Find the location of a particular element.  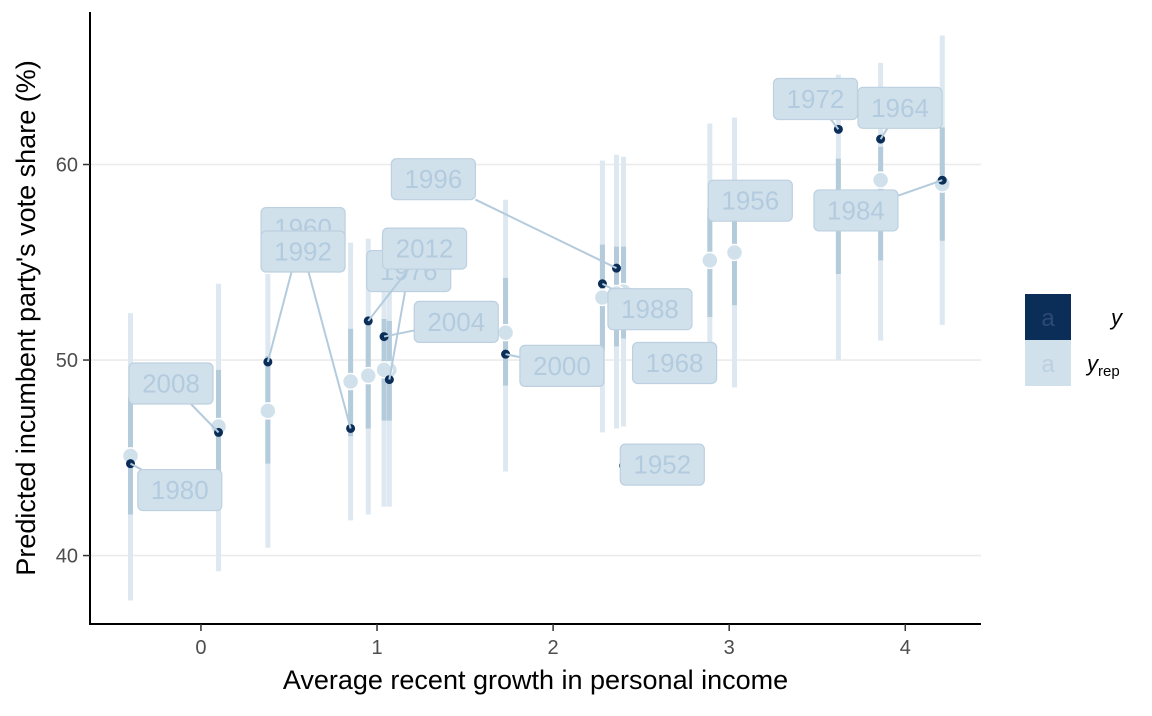

label-text-2004: 2004 is located at coordinates (456, 322).